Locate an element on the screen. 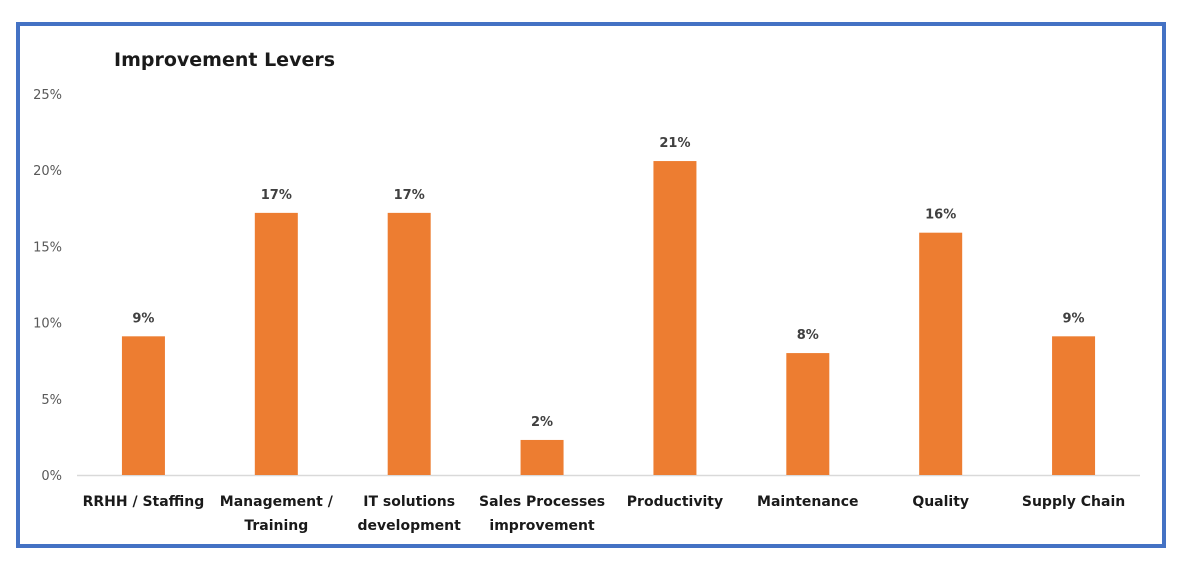 The image size is (1189, 566). data-label: 8% is located at coordinates (808, 335).